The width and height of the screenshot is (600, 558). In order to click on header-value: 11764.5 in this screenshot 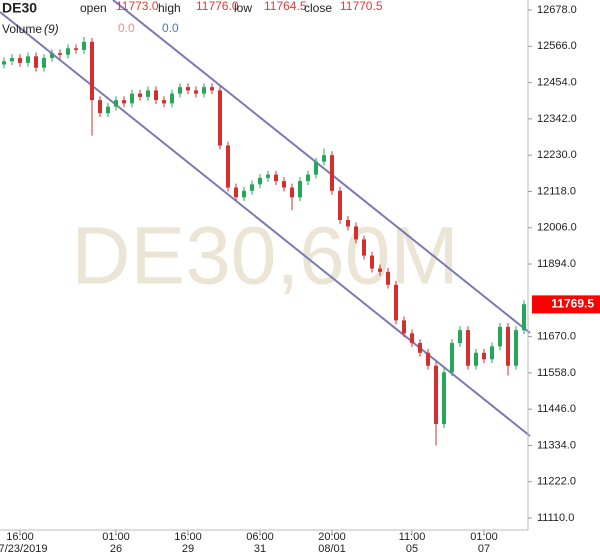, I will do `click(285, 6)`.